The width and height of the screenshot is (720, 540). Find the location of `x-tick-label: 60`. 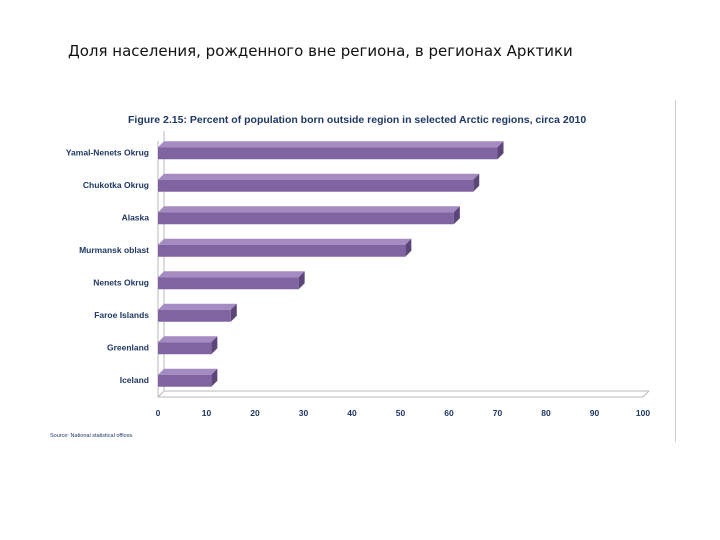

x-tick-label: 60 is located at coordinates (449, 413).